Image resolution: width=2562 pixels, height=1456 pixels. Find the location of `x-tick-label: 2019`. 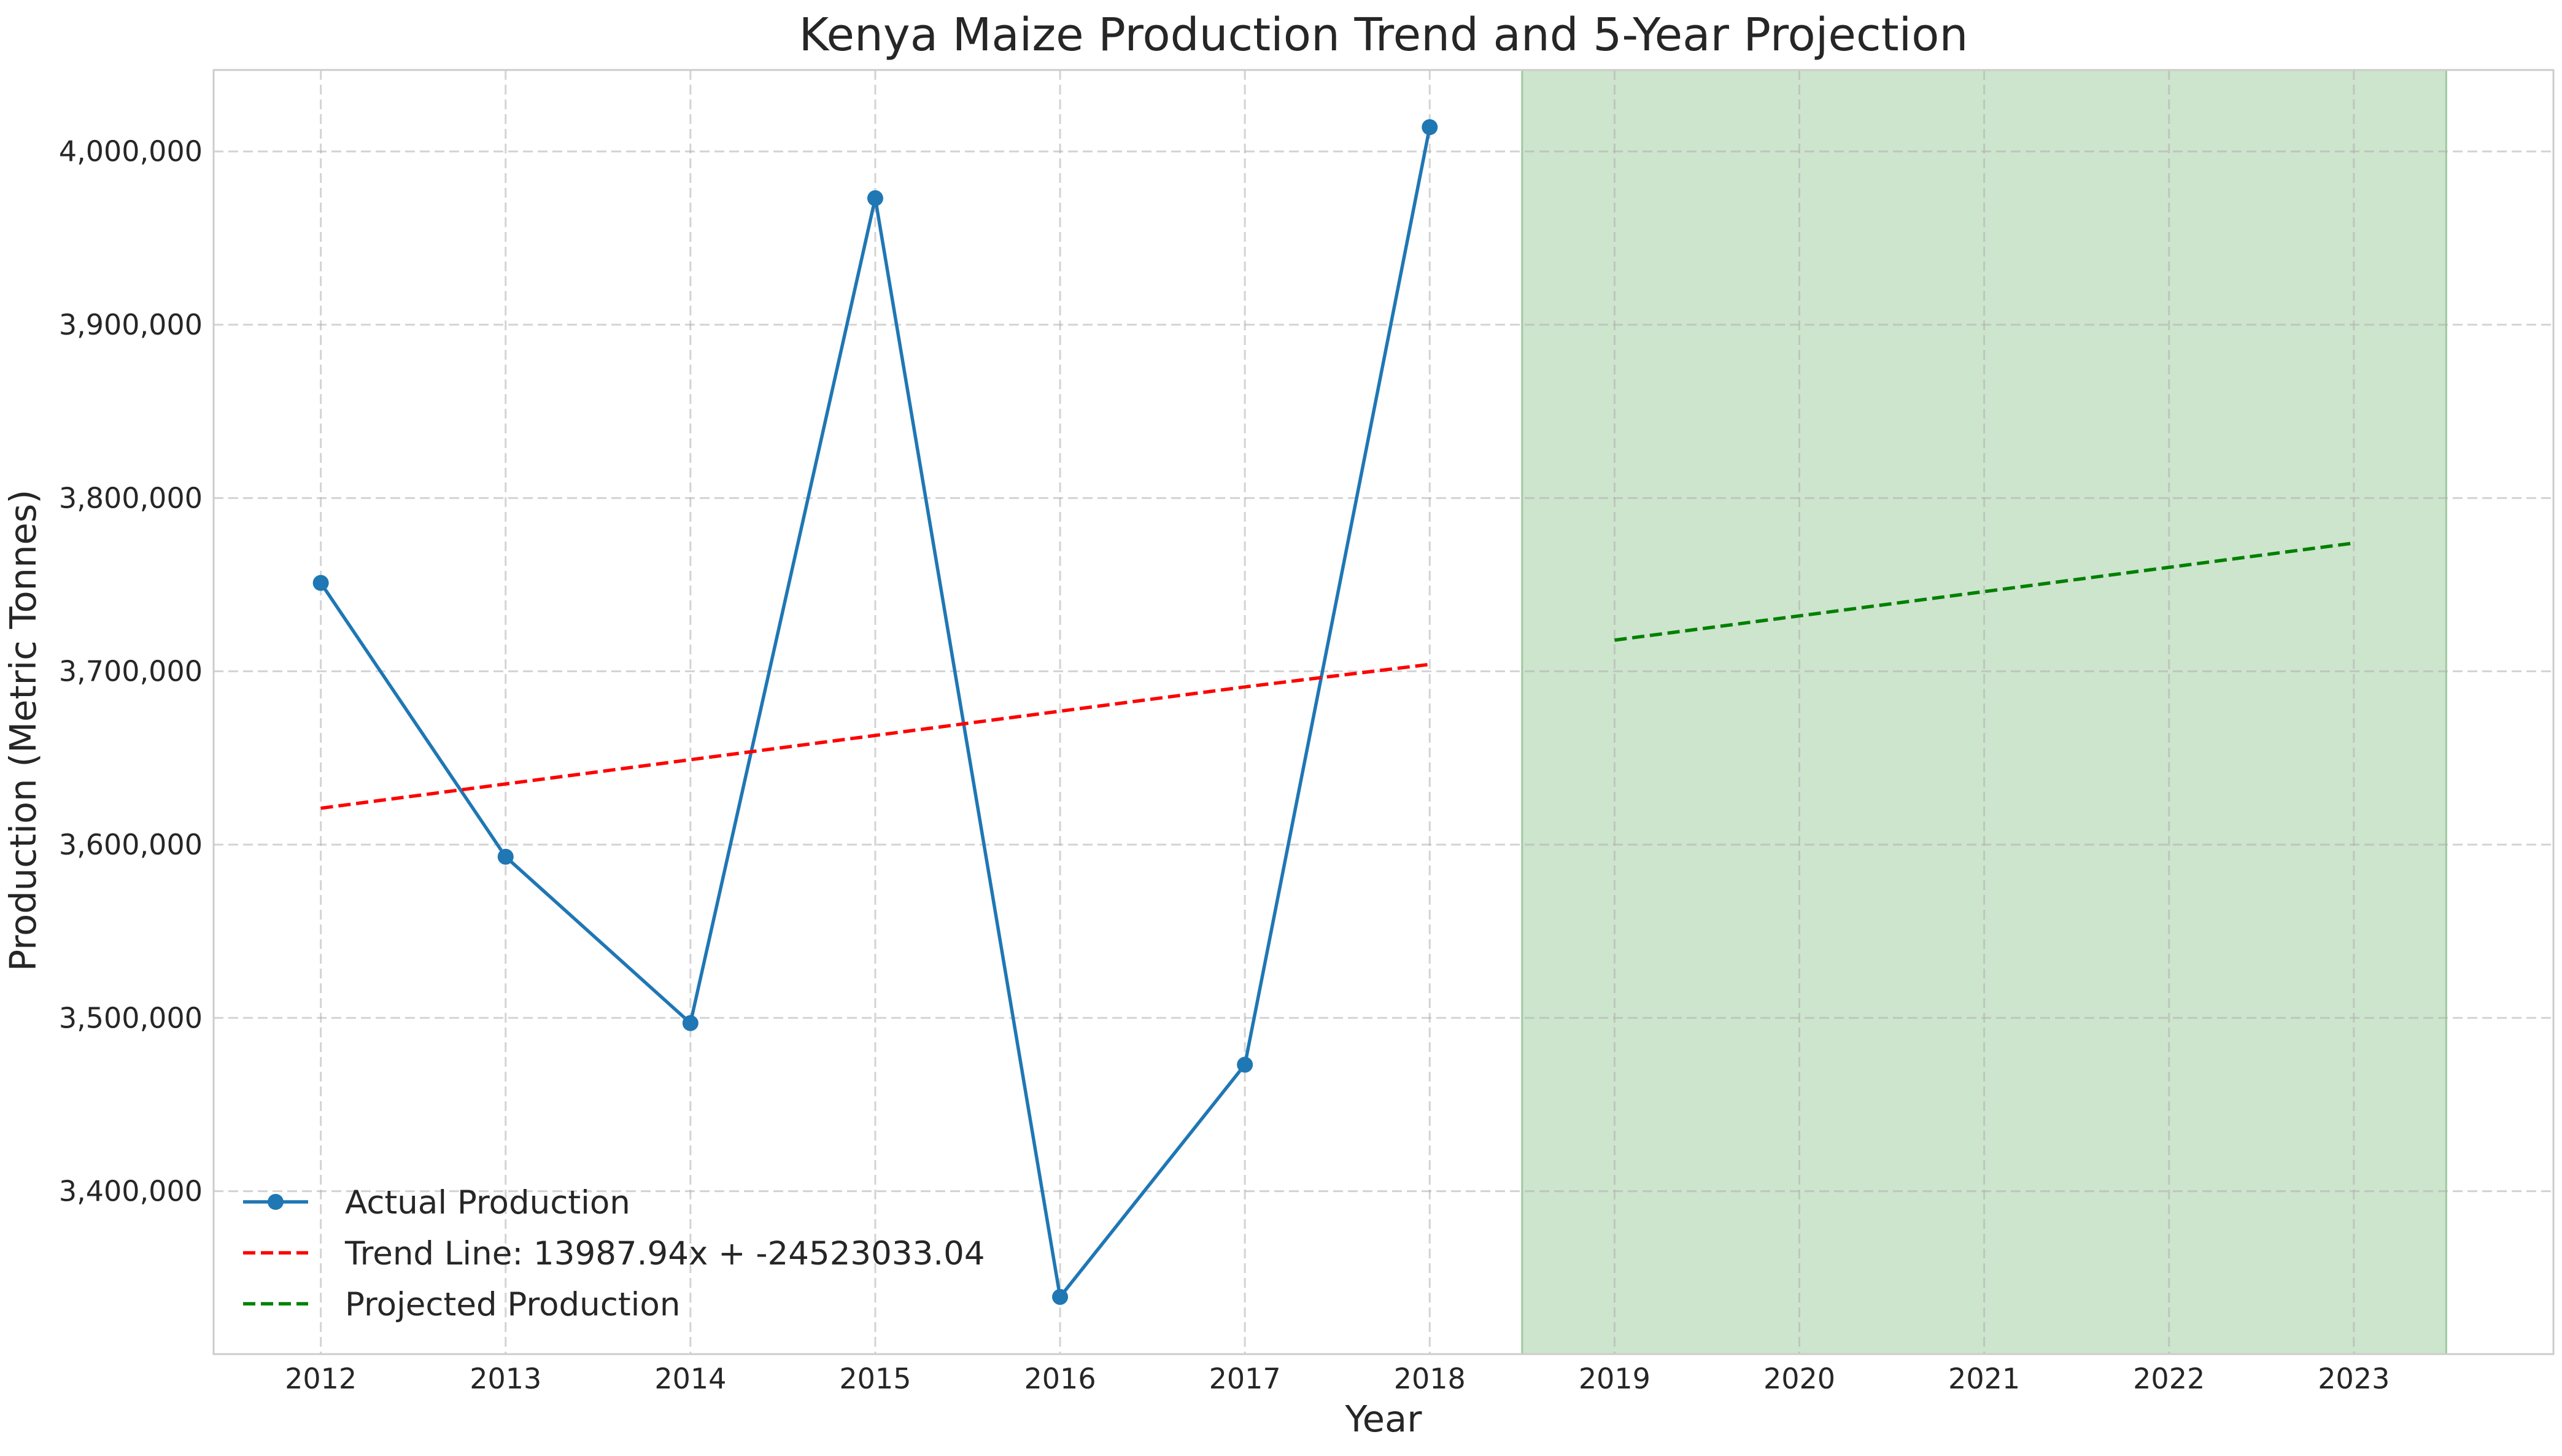

x-tick-label: 2019 is located at coordinates (1615, 1378).